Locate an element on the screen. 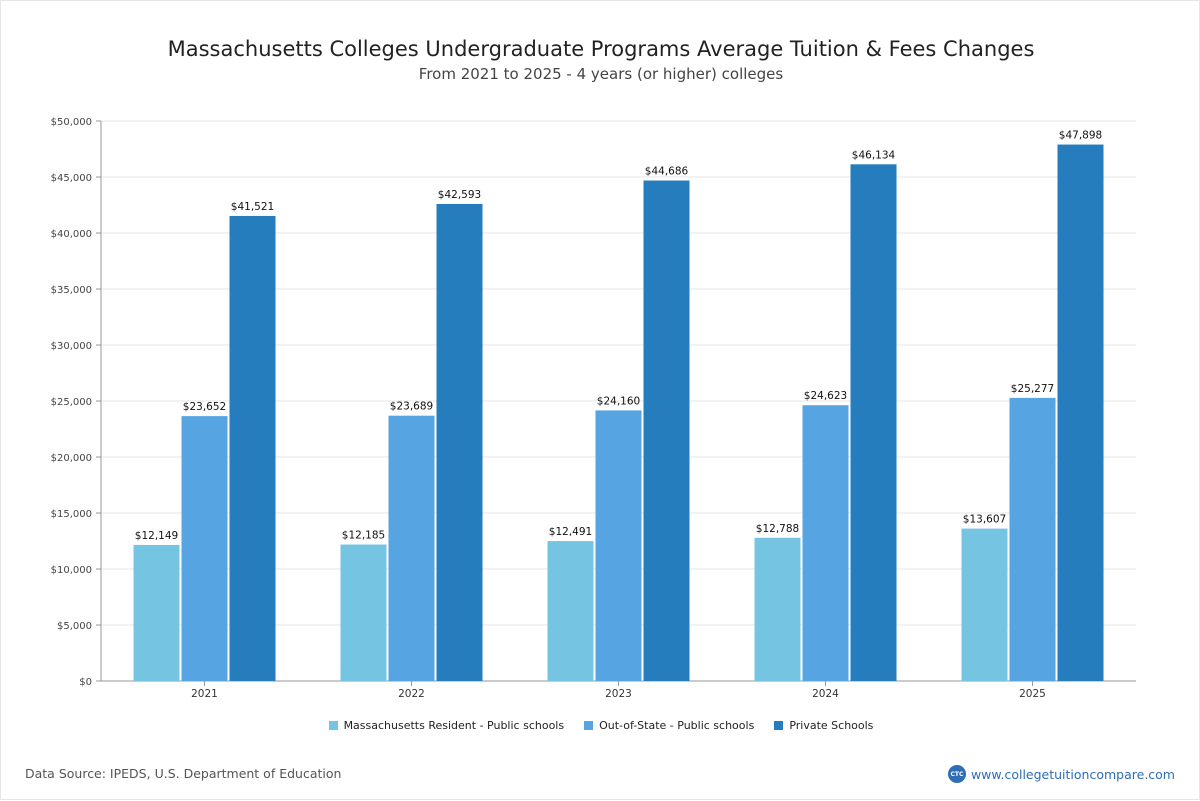 Image resolution: width=1200 pixels, height=801 pixels. website-link: CTC www.collegetuitioncompare.com is located at coordinates (1061, 774).